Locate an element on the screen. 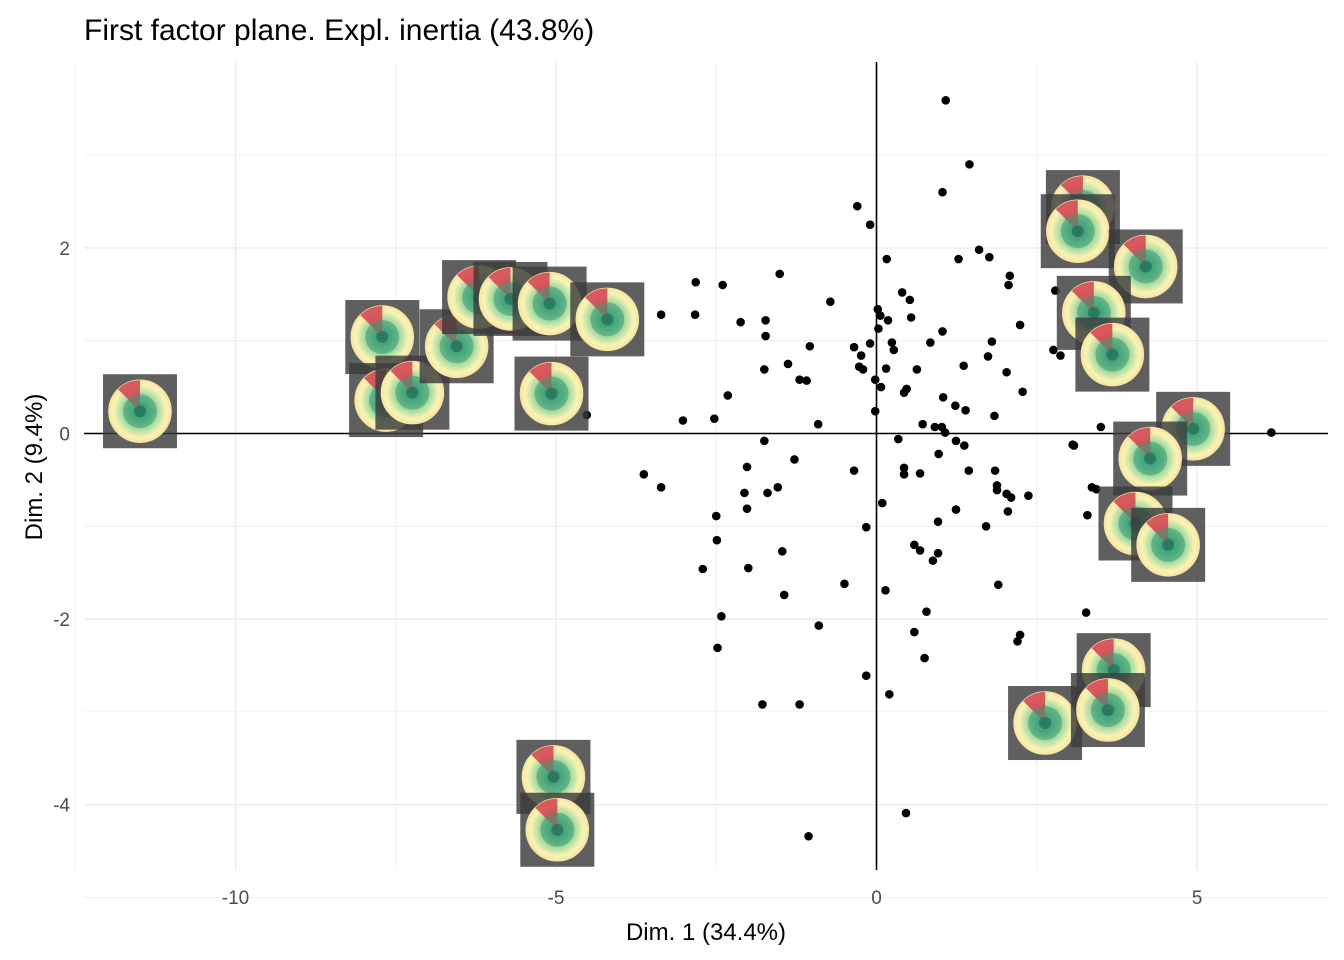 The image size is (1344, 960). x-tick-label: 5 is located at coordinates (1197, 898).